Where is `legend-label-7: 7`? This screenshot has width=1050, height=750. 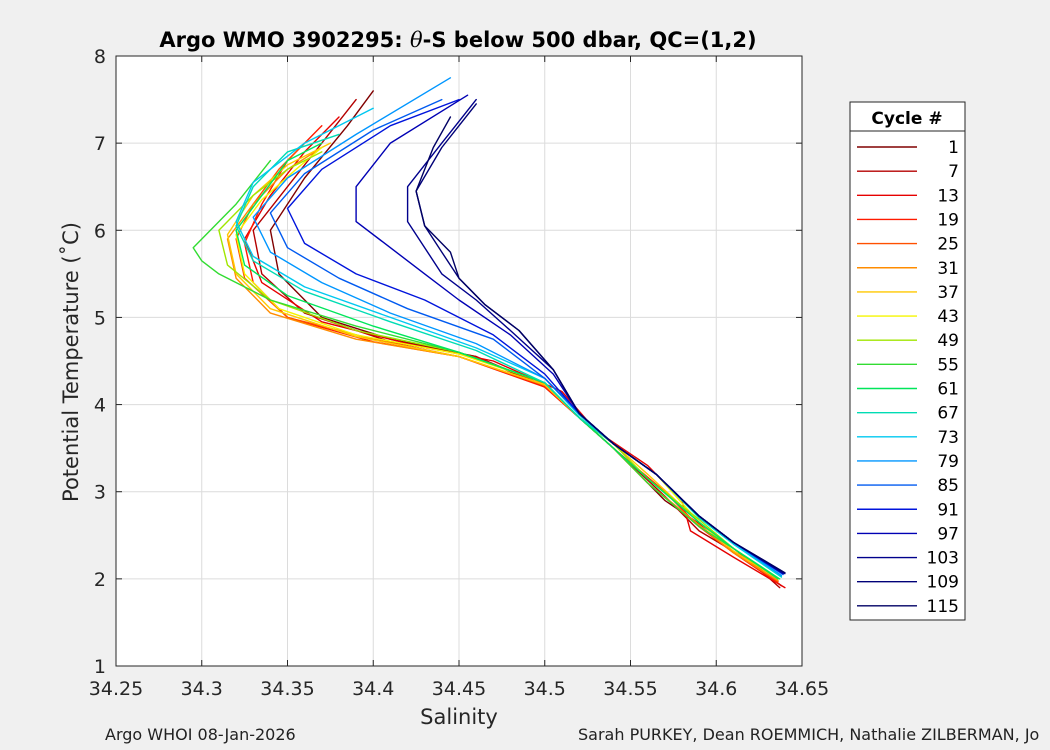
legend-label-7: 7 is located at coordinates (953, 172).